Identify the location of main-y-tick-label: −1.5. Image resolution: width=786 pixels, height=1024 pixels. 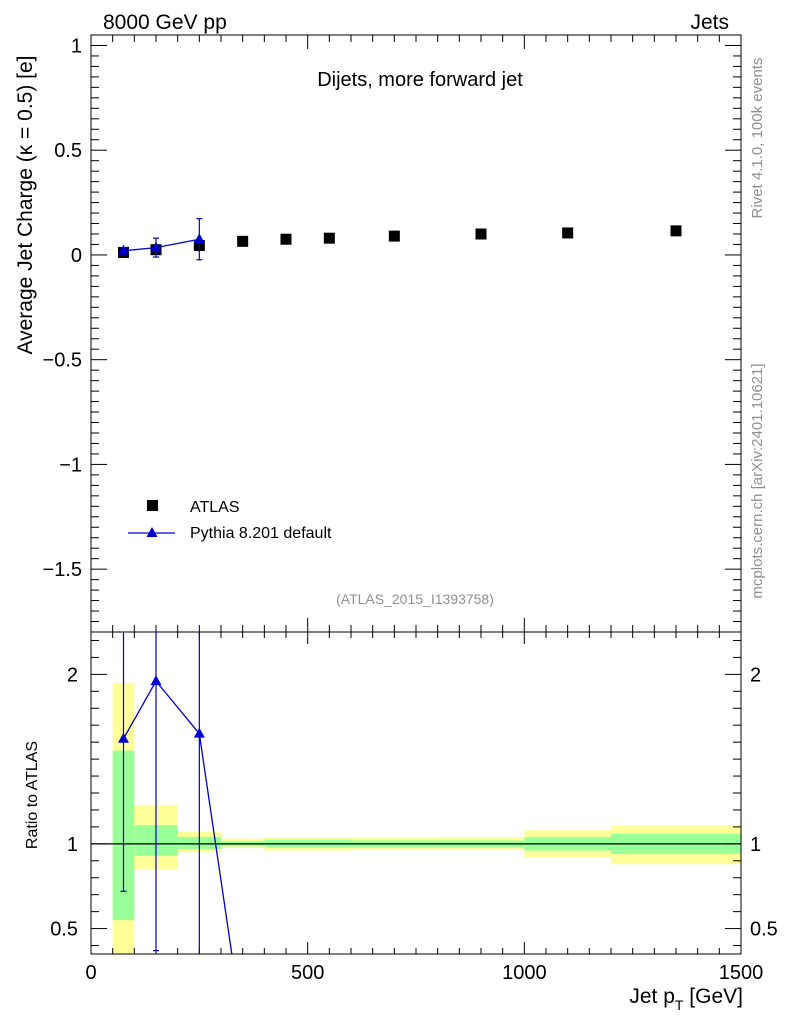
(62, 570).